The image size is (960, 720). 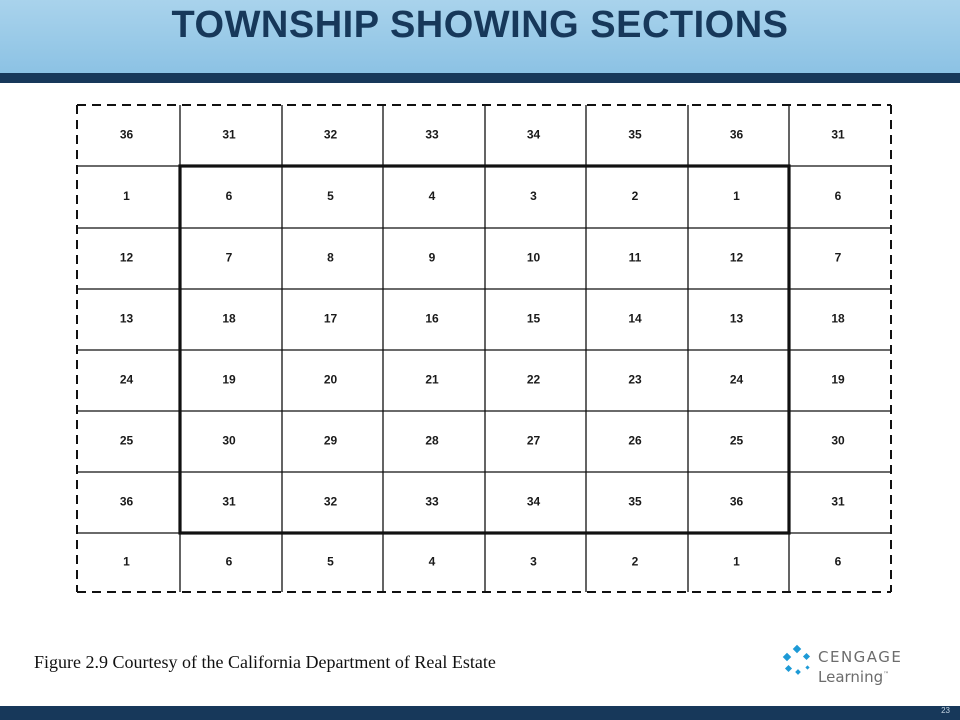 I want to click on section-number: 27, so click(x=534, y=441).